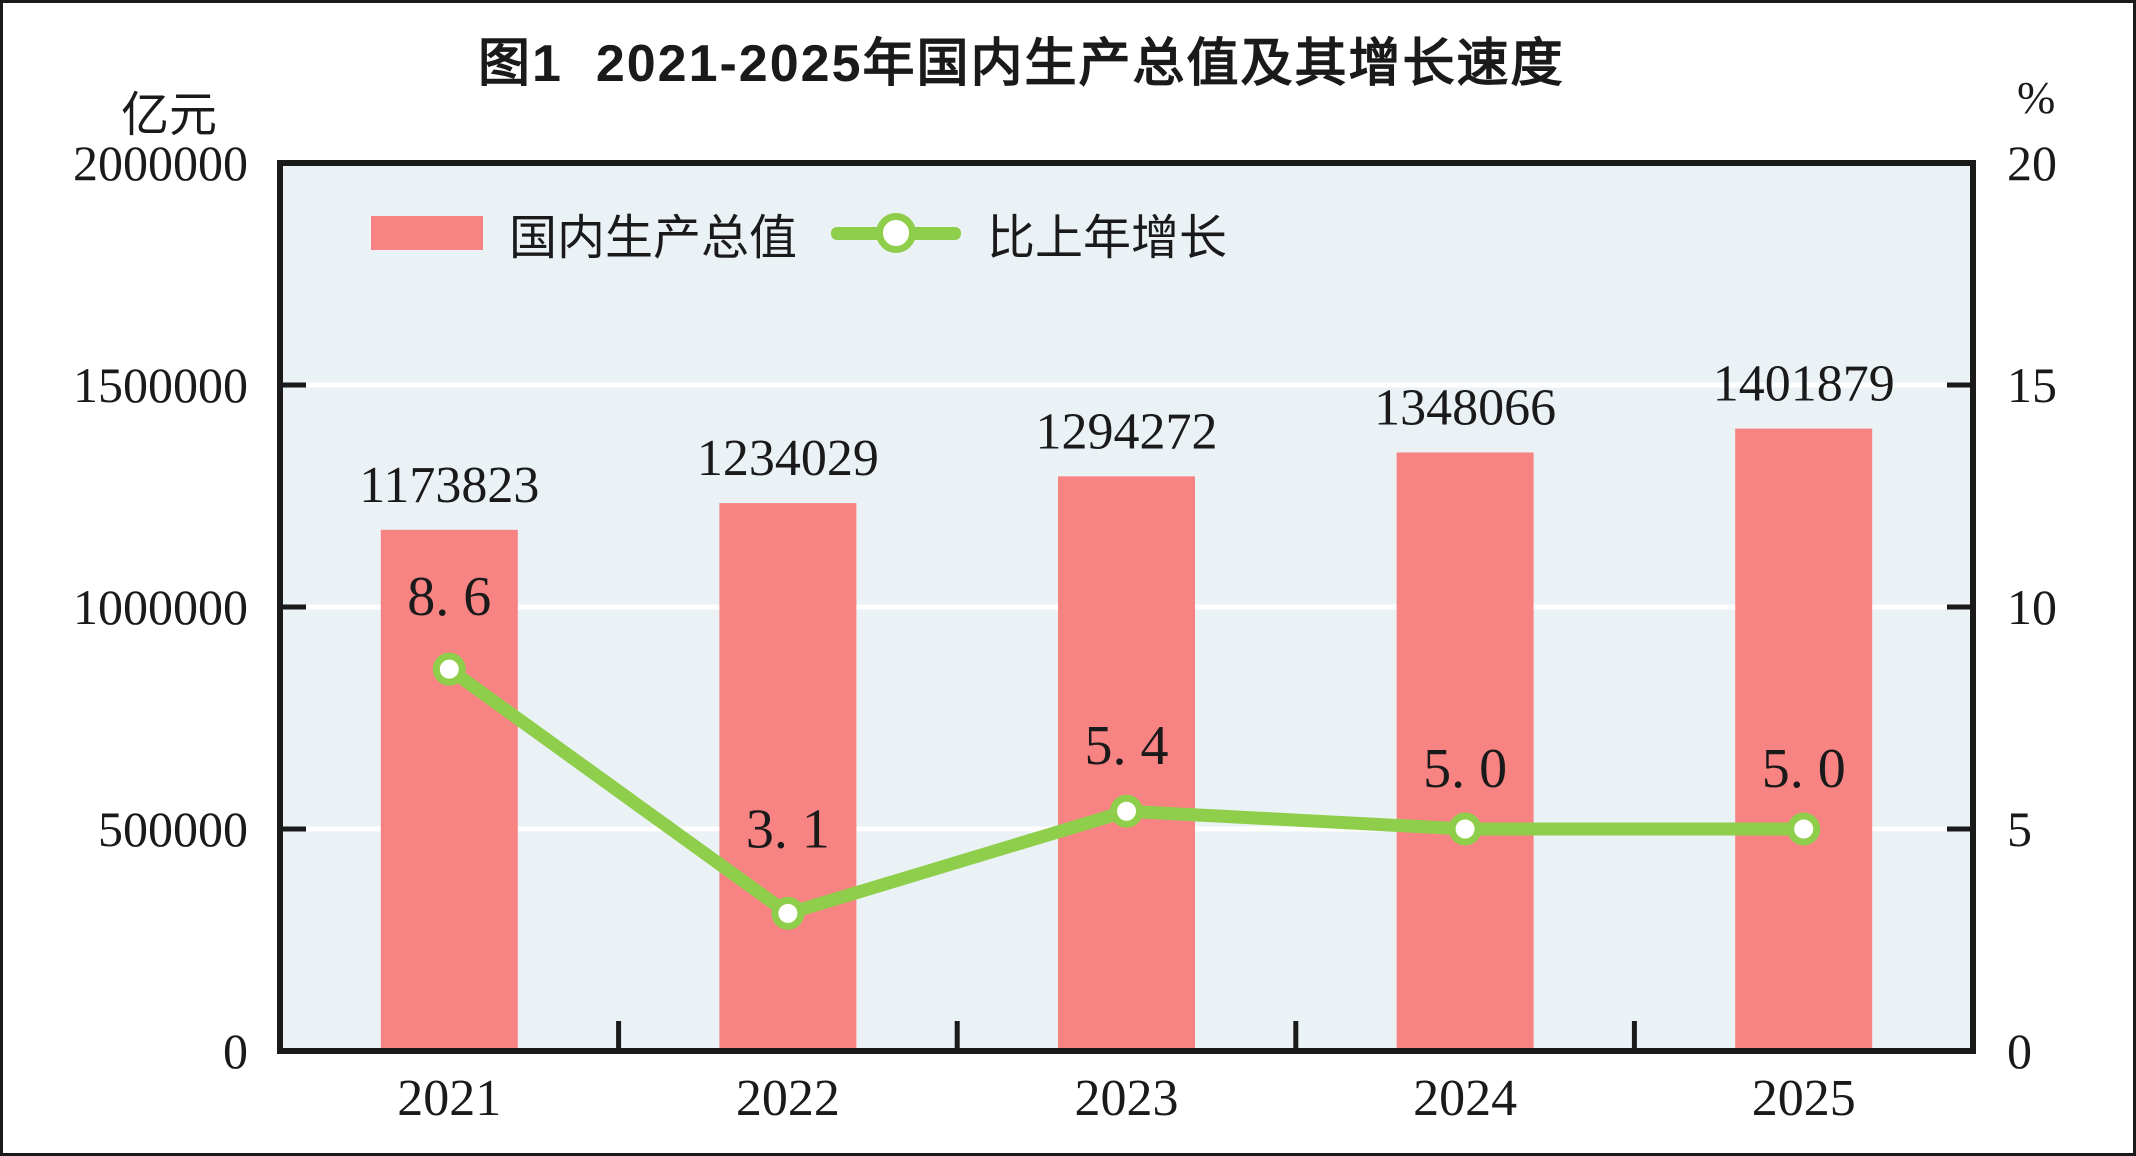 This screenshot has width=2136, height=1156. I want to click on right-axis-tick-label: 15, so click(2032, 385).